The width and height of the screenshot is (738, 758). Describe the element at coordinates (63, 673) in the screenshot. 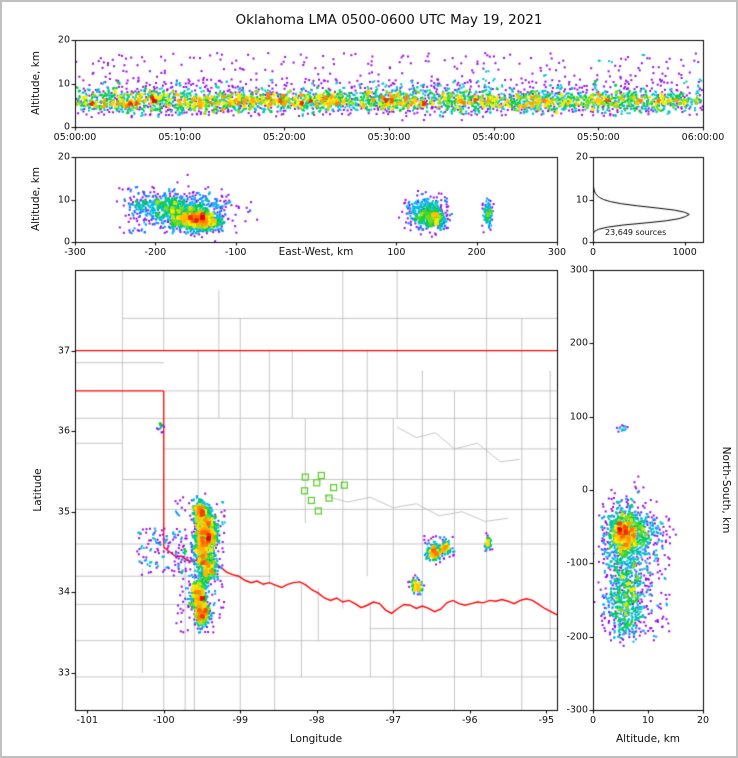

I see `tick-label: 33` at that location.